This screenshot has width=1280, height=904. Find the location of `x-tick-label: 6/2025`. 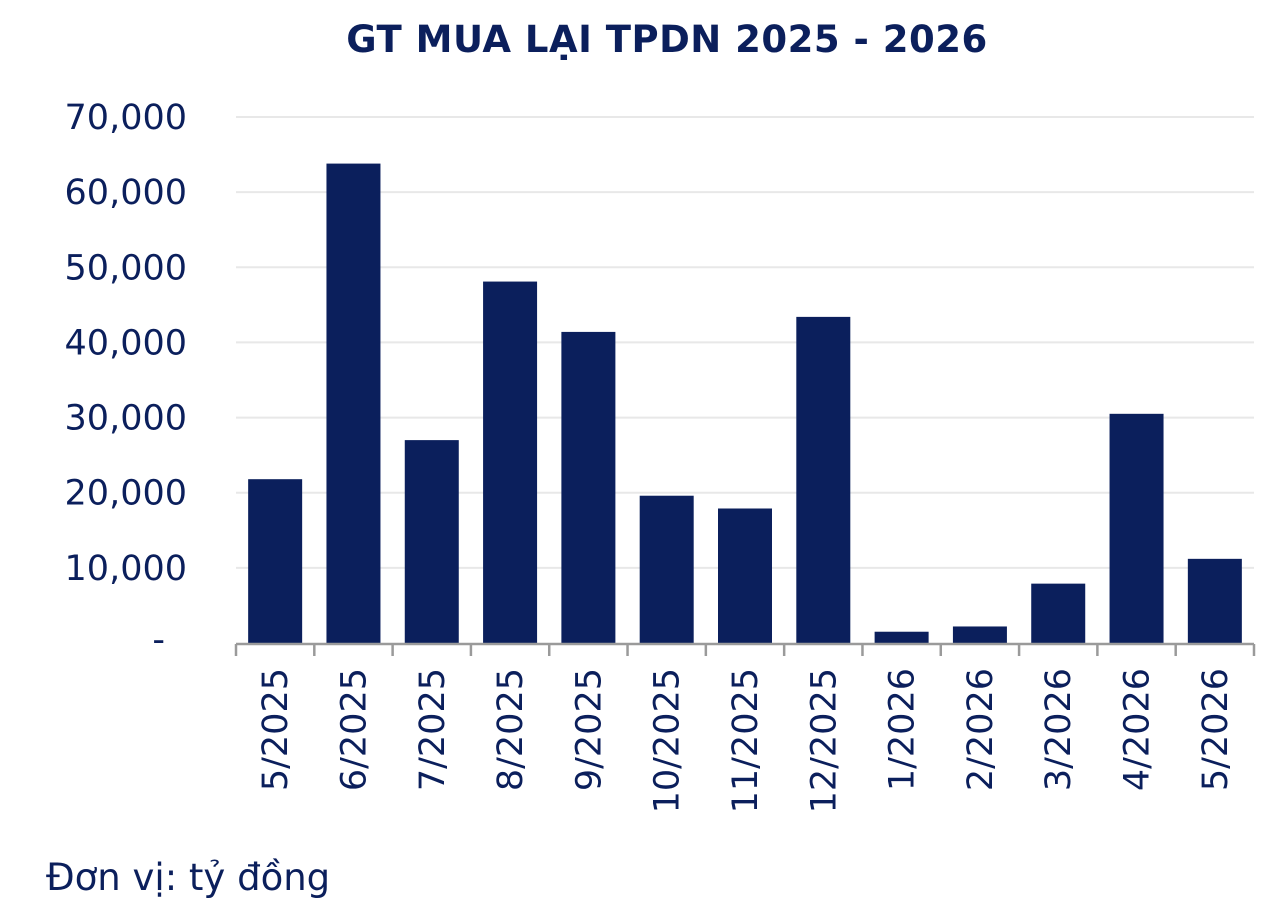

x-tick-label: 6/2025 is located at coordinates (354, 729).